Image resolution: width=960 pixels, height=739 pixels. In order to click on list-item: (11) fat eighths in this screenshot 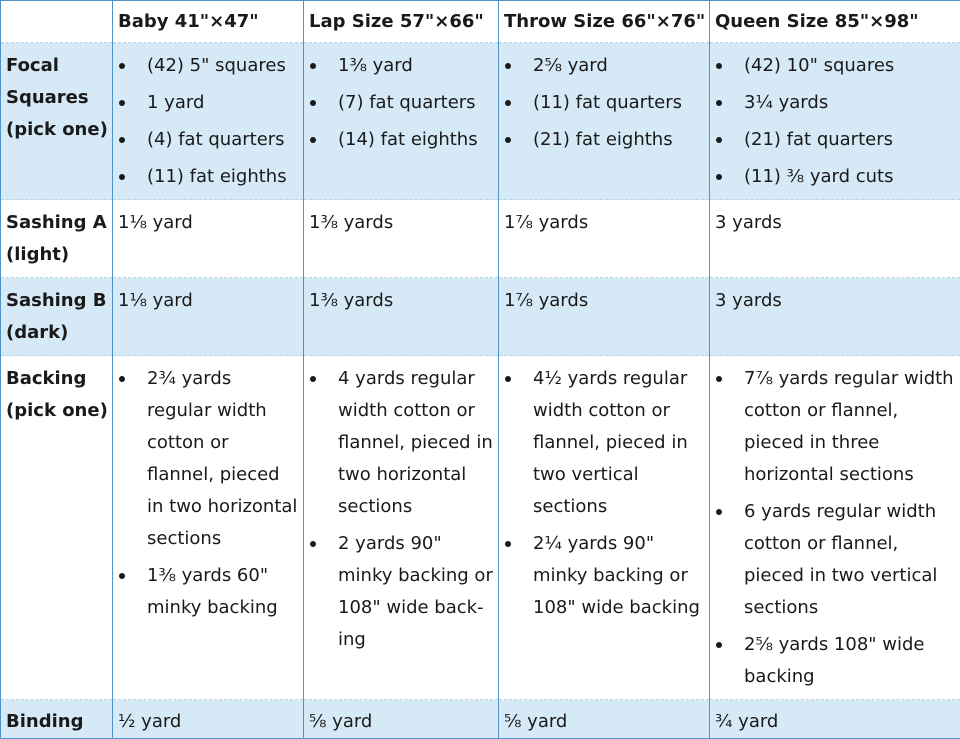, I will do `click(223, 177)`.